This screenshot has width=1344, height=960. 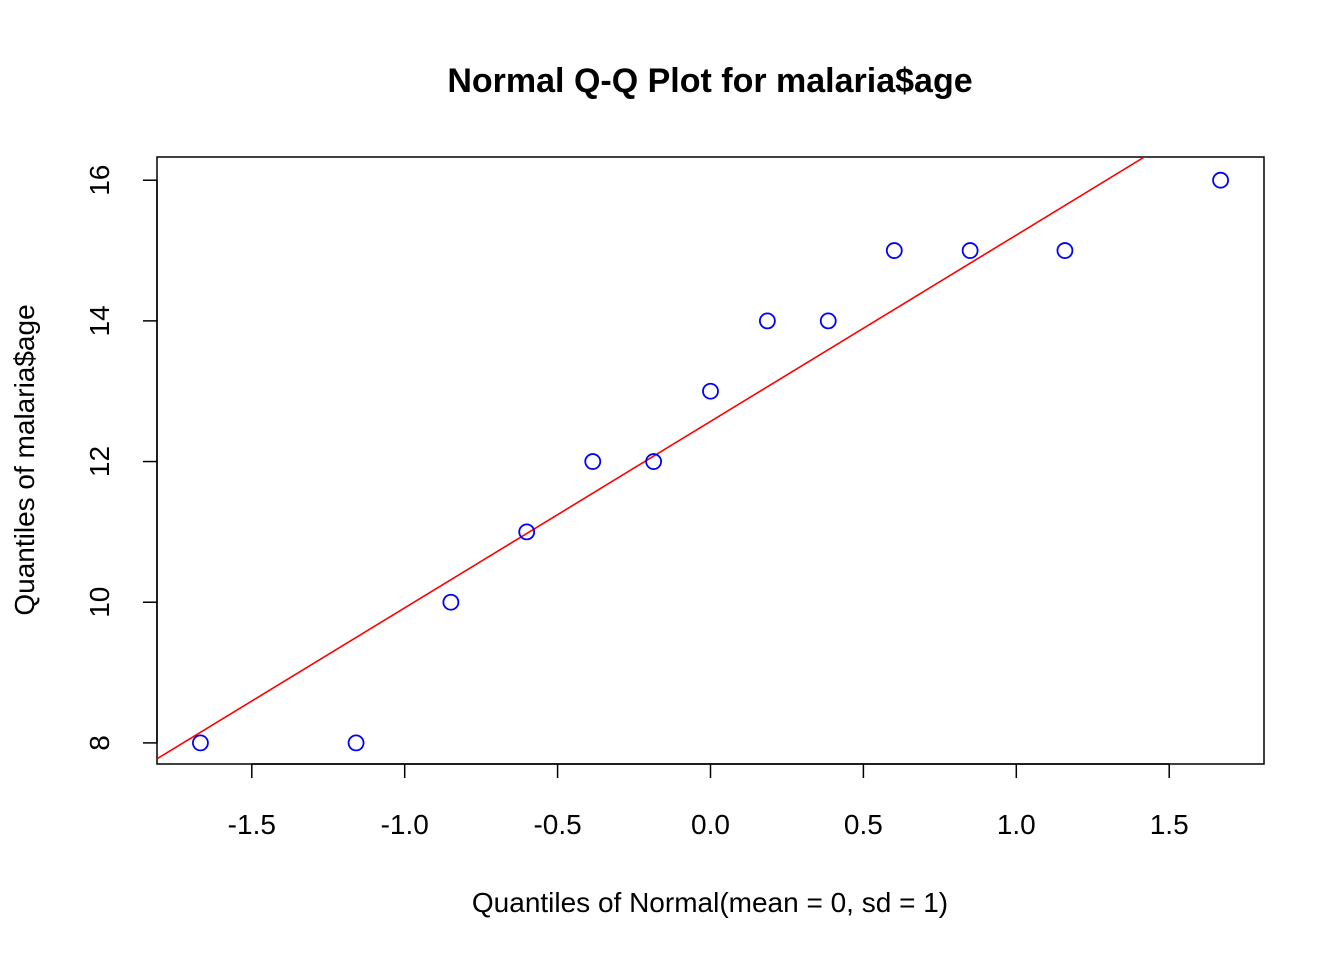 What do you see at coordinates (863, 824) in the screenshot?
I see `x-tick-label: 0.5` at bounding box center [863, 824].